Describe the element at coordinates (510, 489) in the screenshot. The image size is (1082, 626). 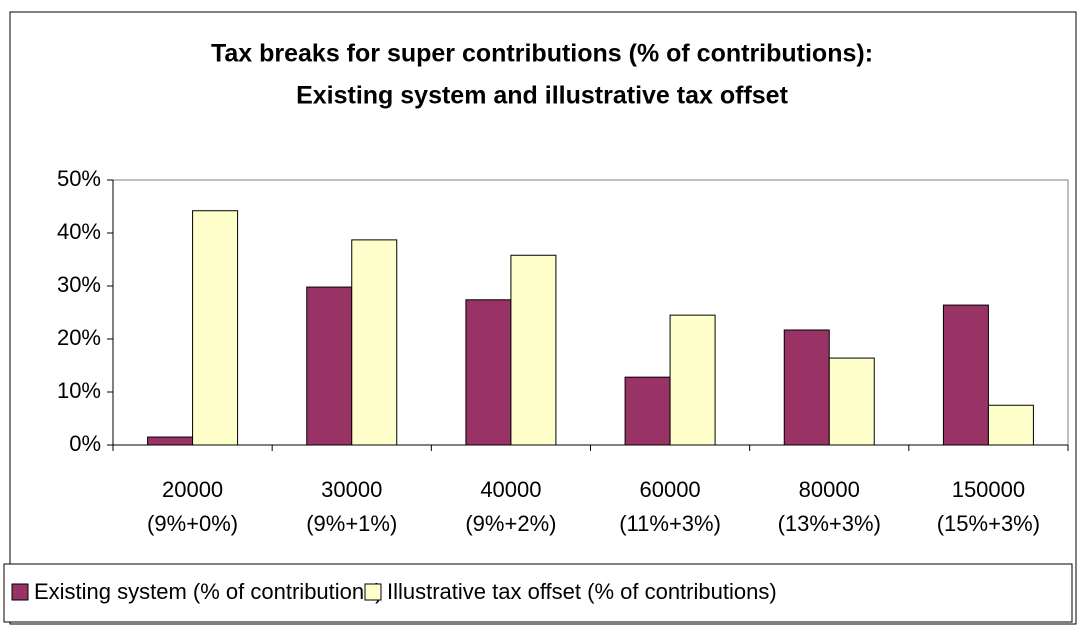
I see `x-tick-label: 40000` at that location.